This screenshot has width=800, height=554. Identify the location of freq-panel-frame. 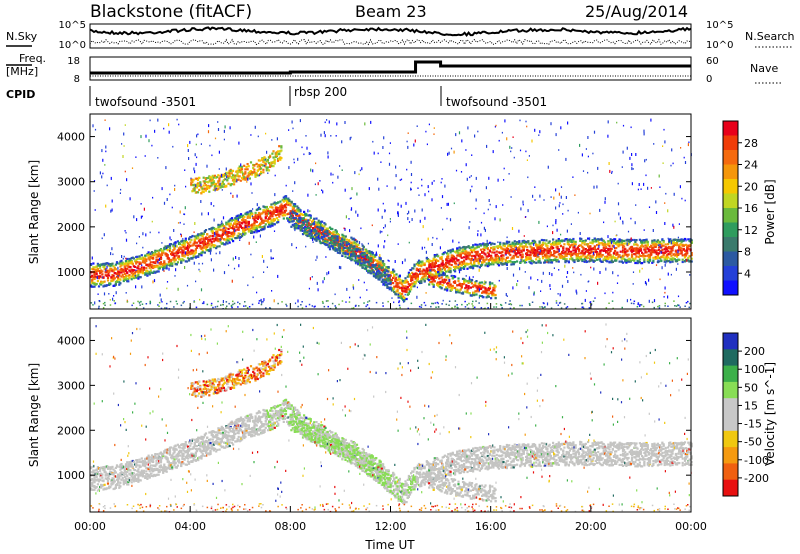
(390, 68).